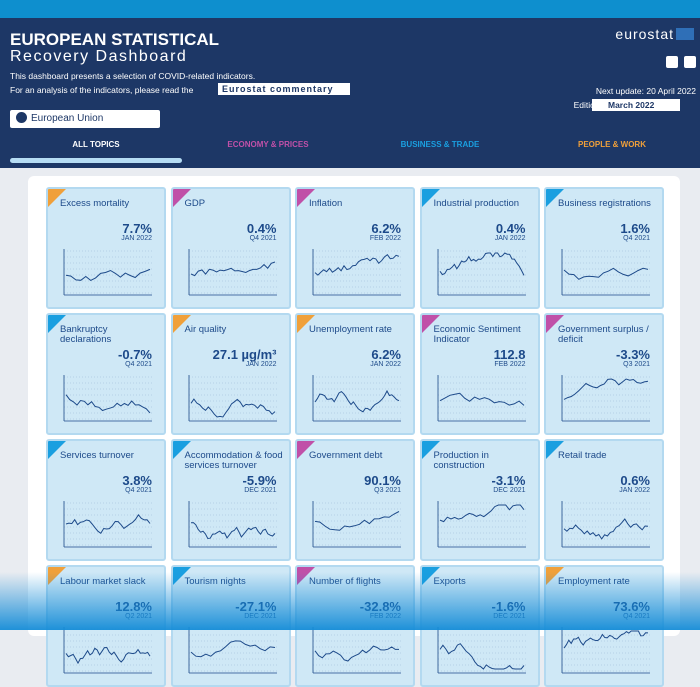  What do you see at coordinates (106, 248) in the screenshot?
I see `tile: Excess mortality 7.7% JAN 2022` at bounding box center [106, 248].